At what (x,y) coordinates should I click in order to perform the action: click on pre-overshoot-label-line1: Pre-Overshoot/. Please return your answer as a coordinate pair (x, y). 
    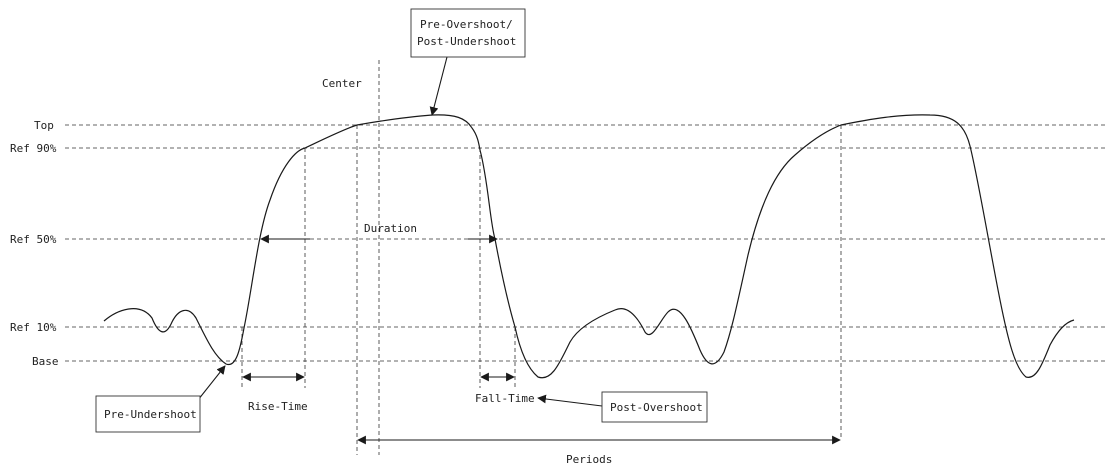
    Looking at the image, I should click on (466, 24).